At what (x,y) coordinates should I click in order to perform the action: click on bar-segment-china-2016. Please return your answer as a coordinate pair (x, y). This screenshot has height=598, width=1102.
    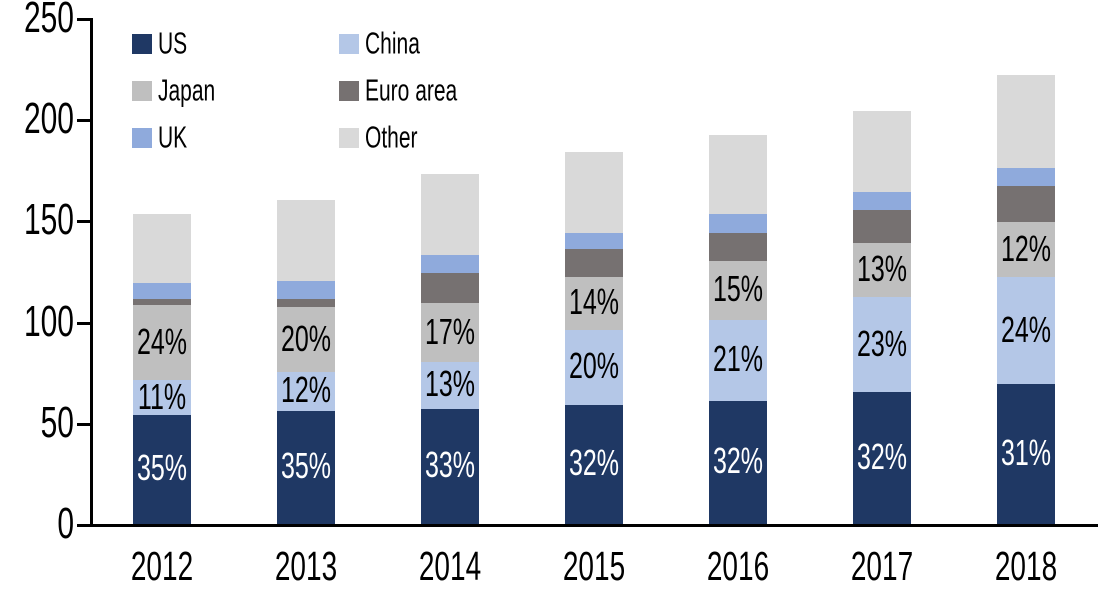
    Looking at the image, I should click on (738, 360).